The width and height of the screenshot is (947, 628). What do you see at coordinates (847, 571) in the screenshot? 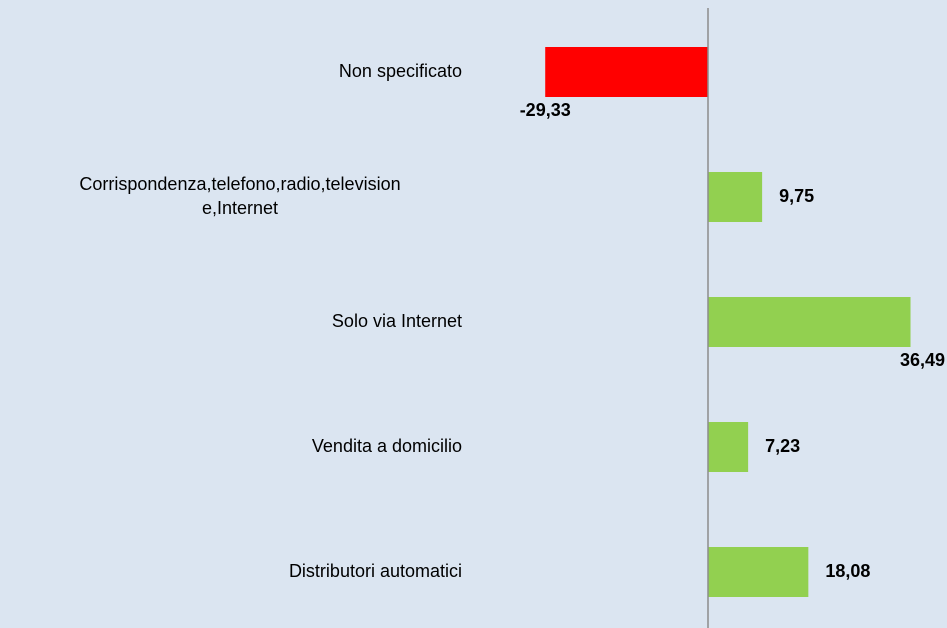
I see `data-label: 18,08` at bounding box center [847, 571].